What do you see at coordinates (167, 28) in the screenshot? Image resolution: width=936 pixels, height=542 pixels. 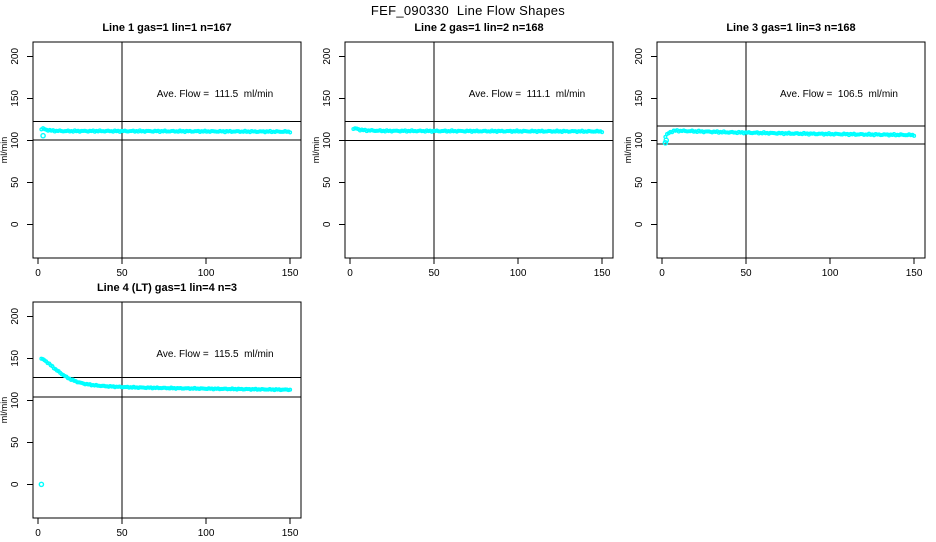 I see `panel-line-1-title: Line 1 gas=1 lin=1 n=167` at bounding box center [167, 28].